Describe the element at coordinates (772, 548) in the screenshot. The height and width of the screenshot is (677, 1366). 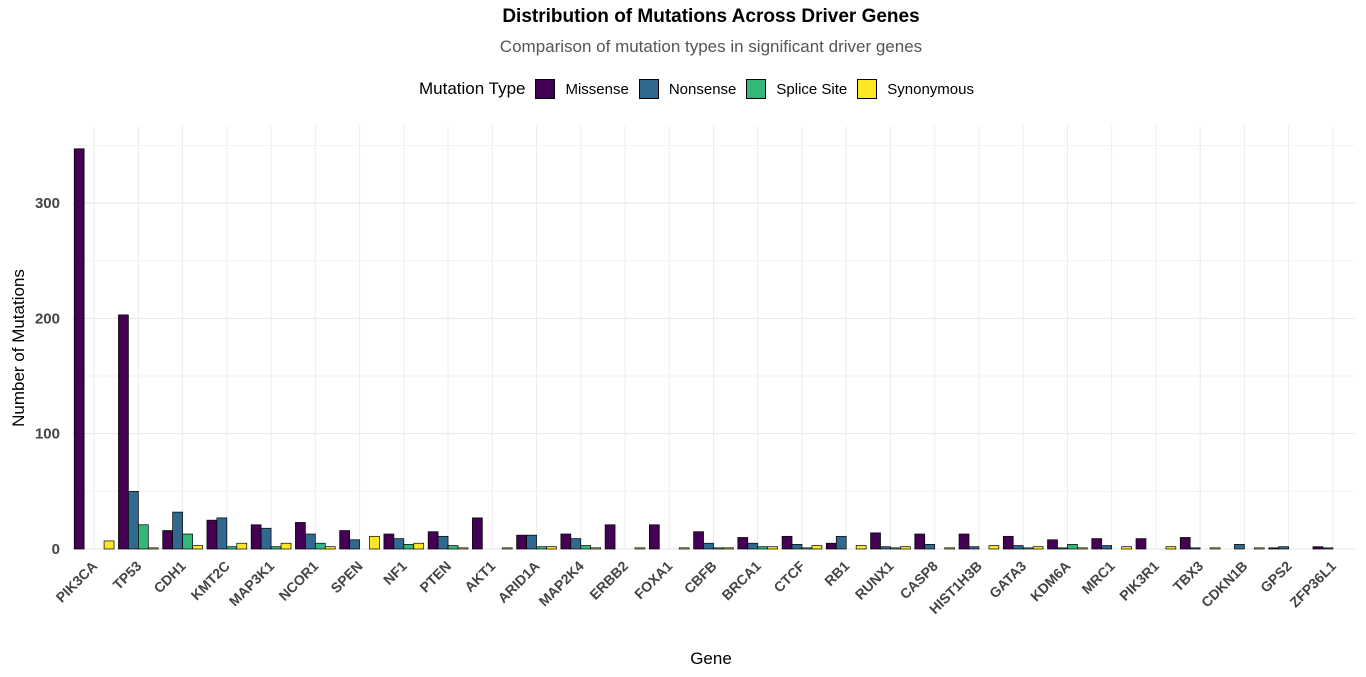
I see `bar-brca1-synonymous` at that location.